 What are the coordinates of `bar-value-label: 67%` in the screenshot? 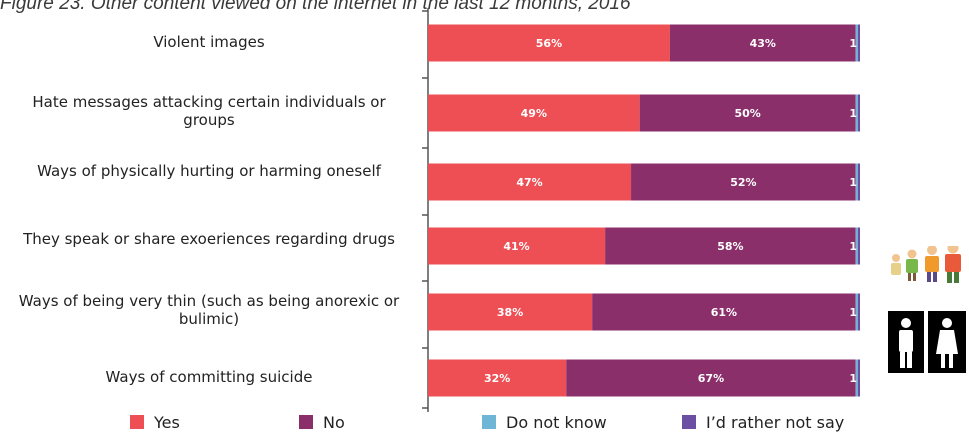 It's located at (711, 378).